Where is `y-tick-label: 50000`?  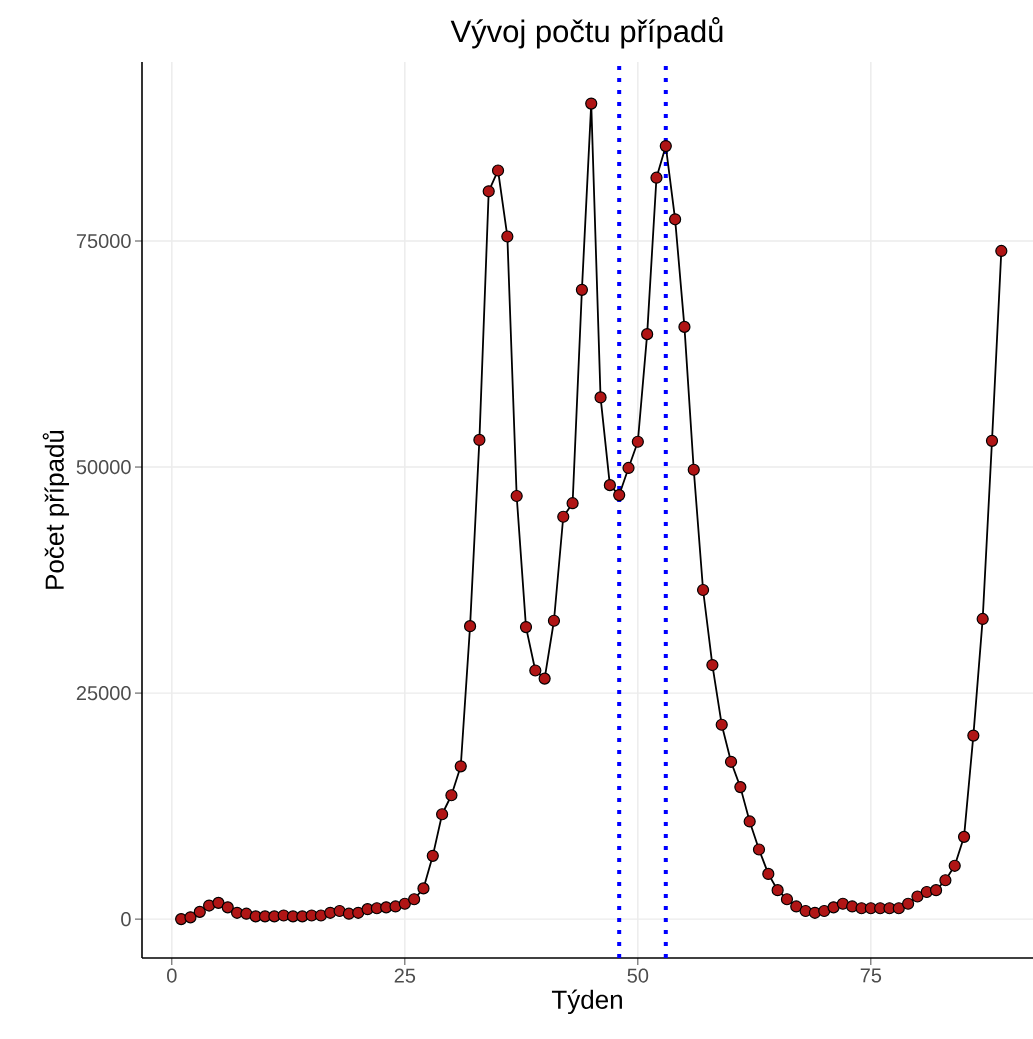 y-tick-label: 50000 is located at coordinates (103, 467).